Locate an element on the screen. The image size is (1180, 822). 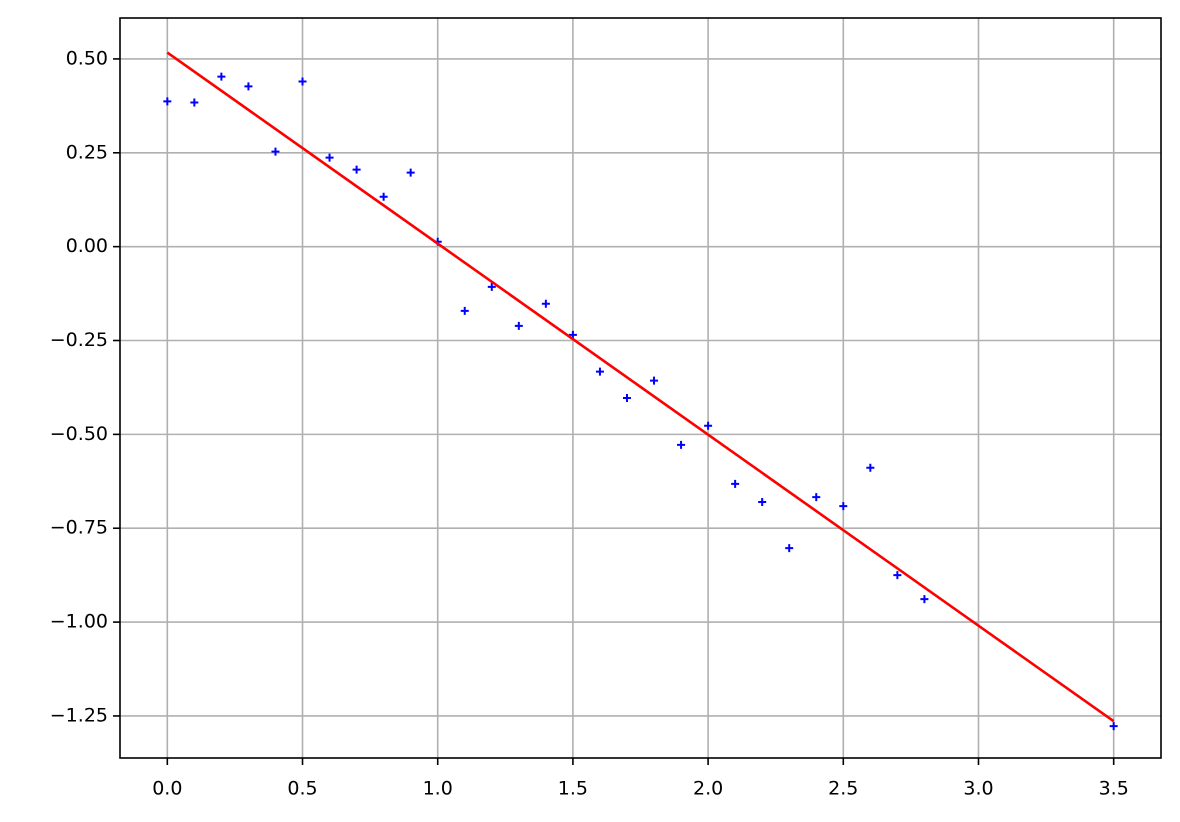
x-tick-label: 2.0 is located at coordinates (708, 789).